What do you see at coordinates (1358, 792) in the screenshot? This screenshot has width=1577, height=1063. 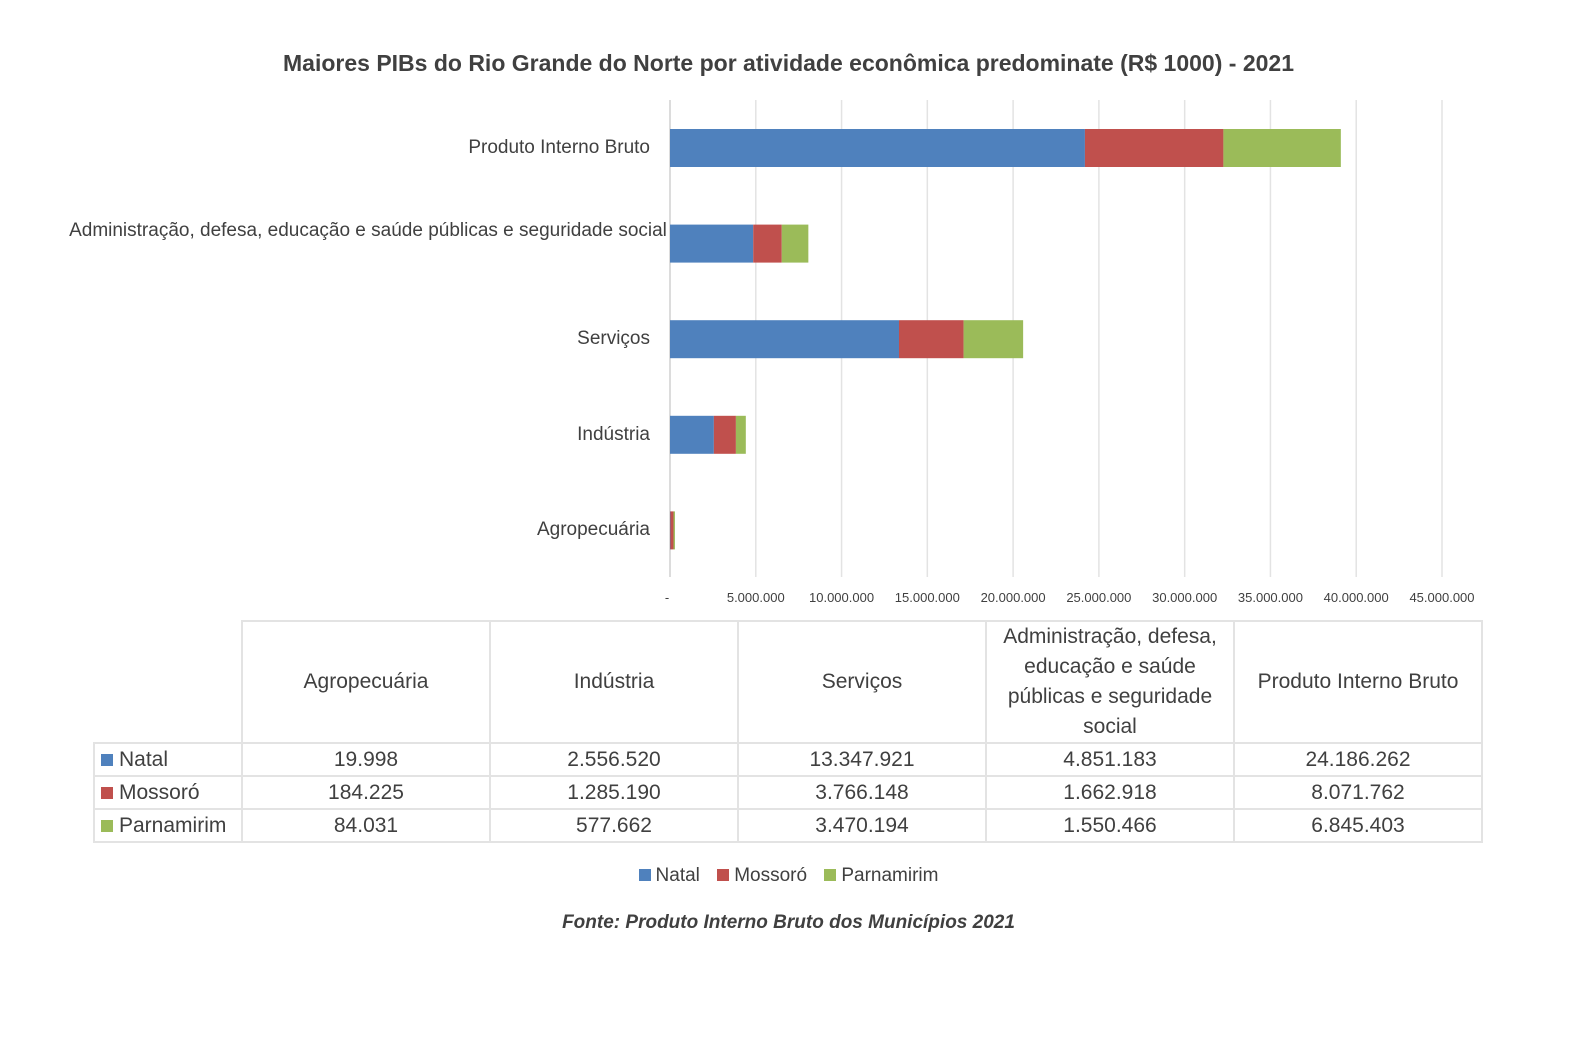 I see `data-table-cell: 8.071.762` at bounding box center [1358, 792].